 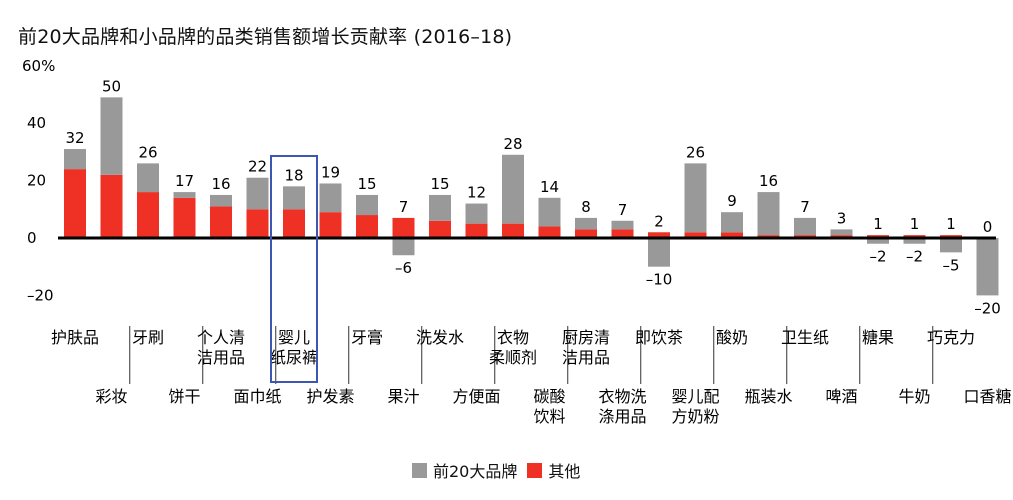 What do you see at coordinates (294, 357) in the screenshot?
I see `category-label: 纸尿裤` at bounding box center [294, 357].